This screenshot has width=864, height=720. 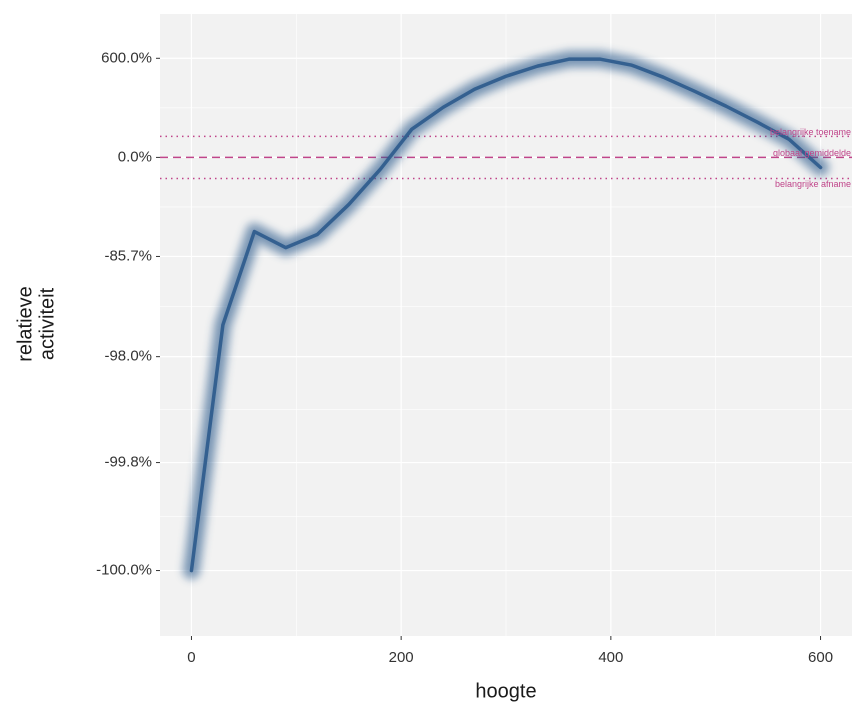 What do you see at coordinates (610, 657) in the screenshot?
I see `x-tick-label: 400` at bounding box center [610, 657].